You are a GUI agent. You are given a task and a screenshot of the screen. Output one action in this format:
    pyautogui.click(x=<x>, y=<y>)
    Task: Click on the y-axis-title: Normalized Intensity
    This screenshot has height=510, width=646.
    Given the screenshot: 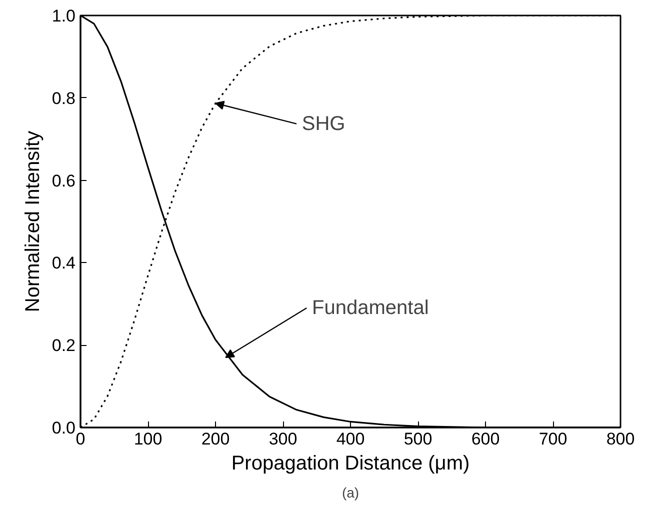 What is the action you would take?
    pyautogui.click(x=33, y=221)
    